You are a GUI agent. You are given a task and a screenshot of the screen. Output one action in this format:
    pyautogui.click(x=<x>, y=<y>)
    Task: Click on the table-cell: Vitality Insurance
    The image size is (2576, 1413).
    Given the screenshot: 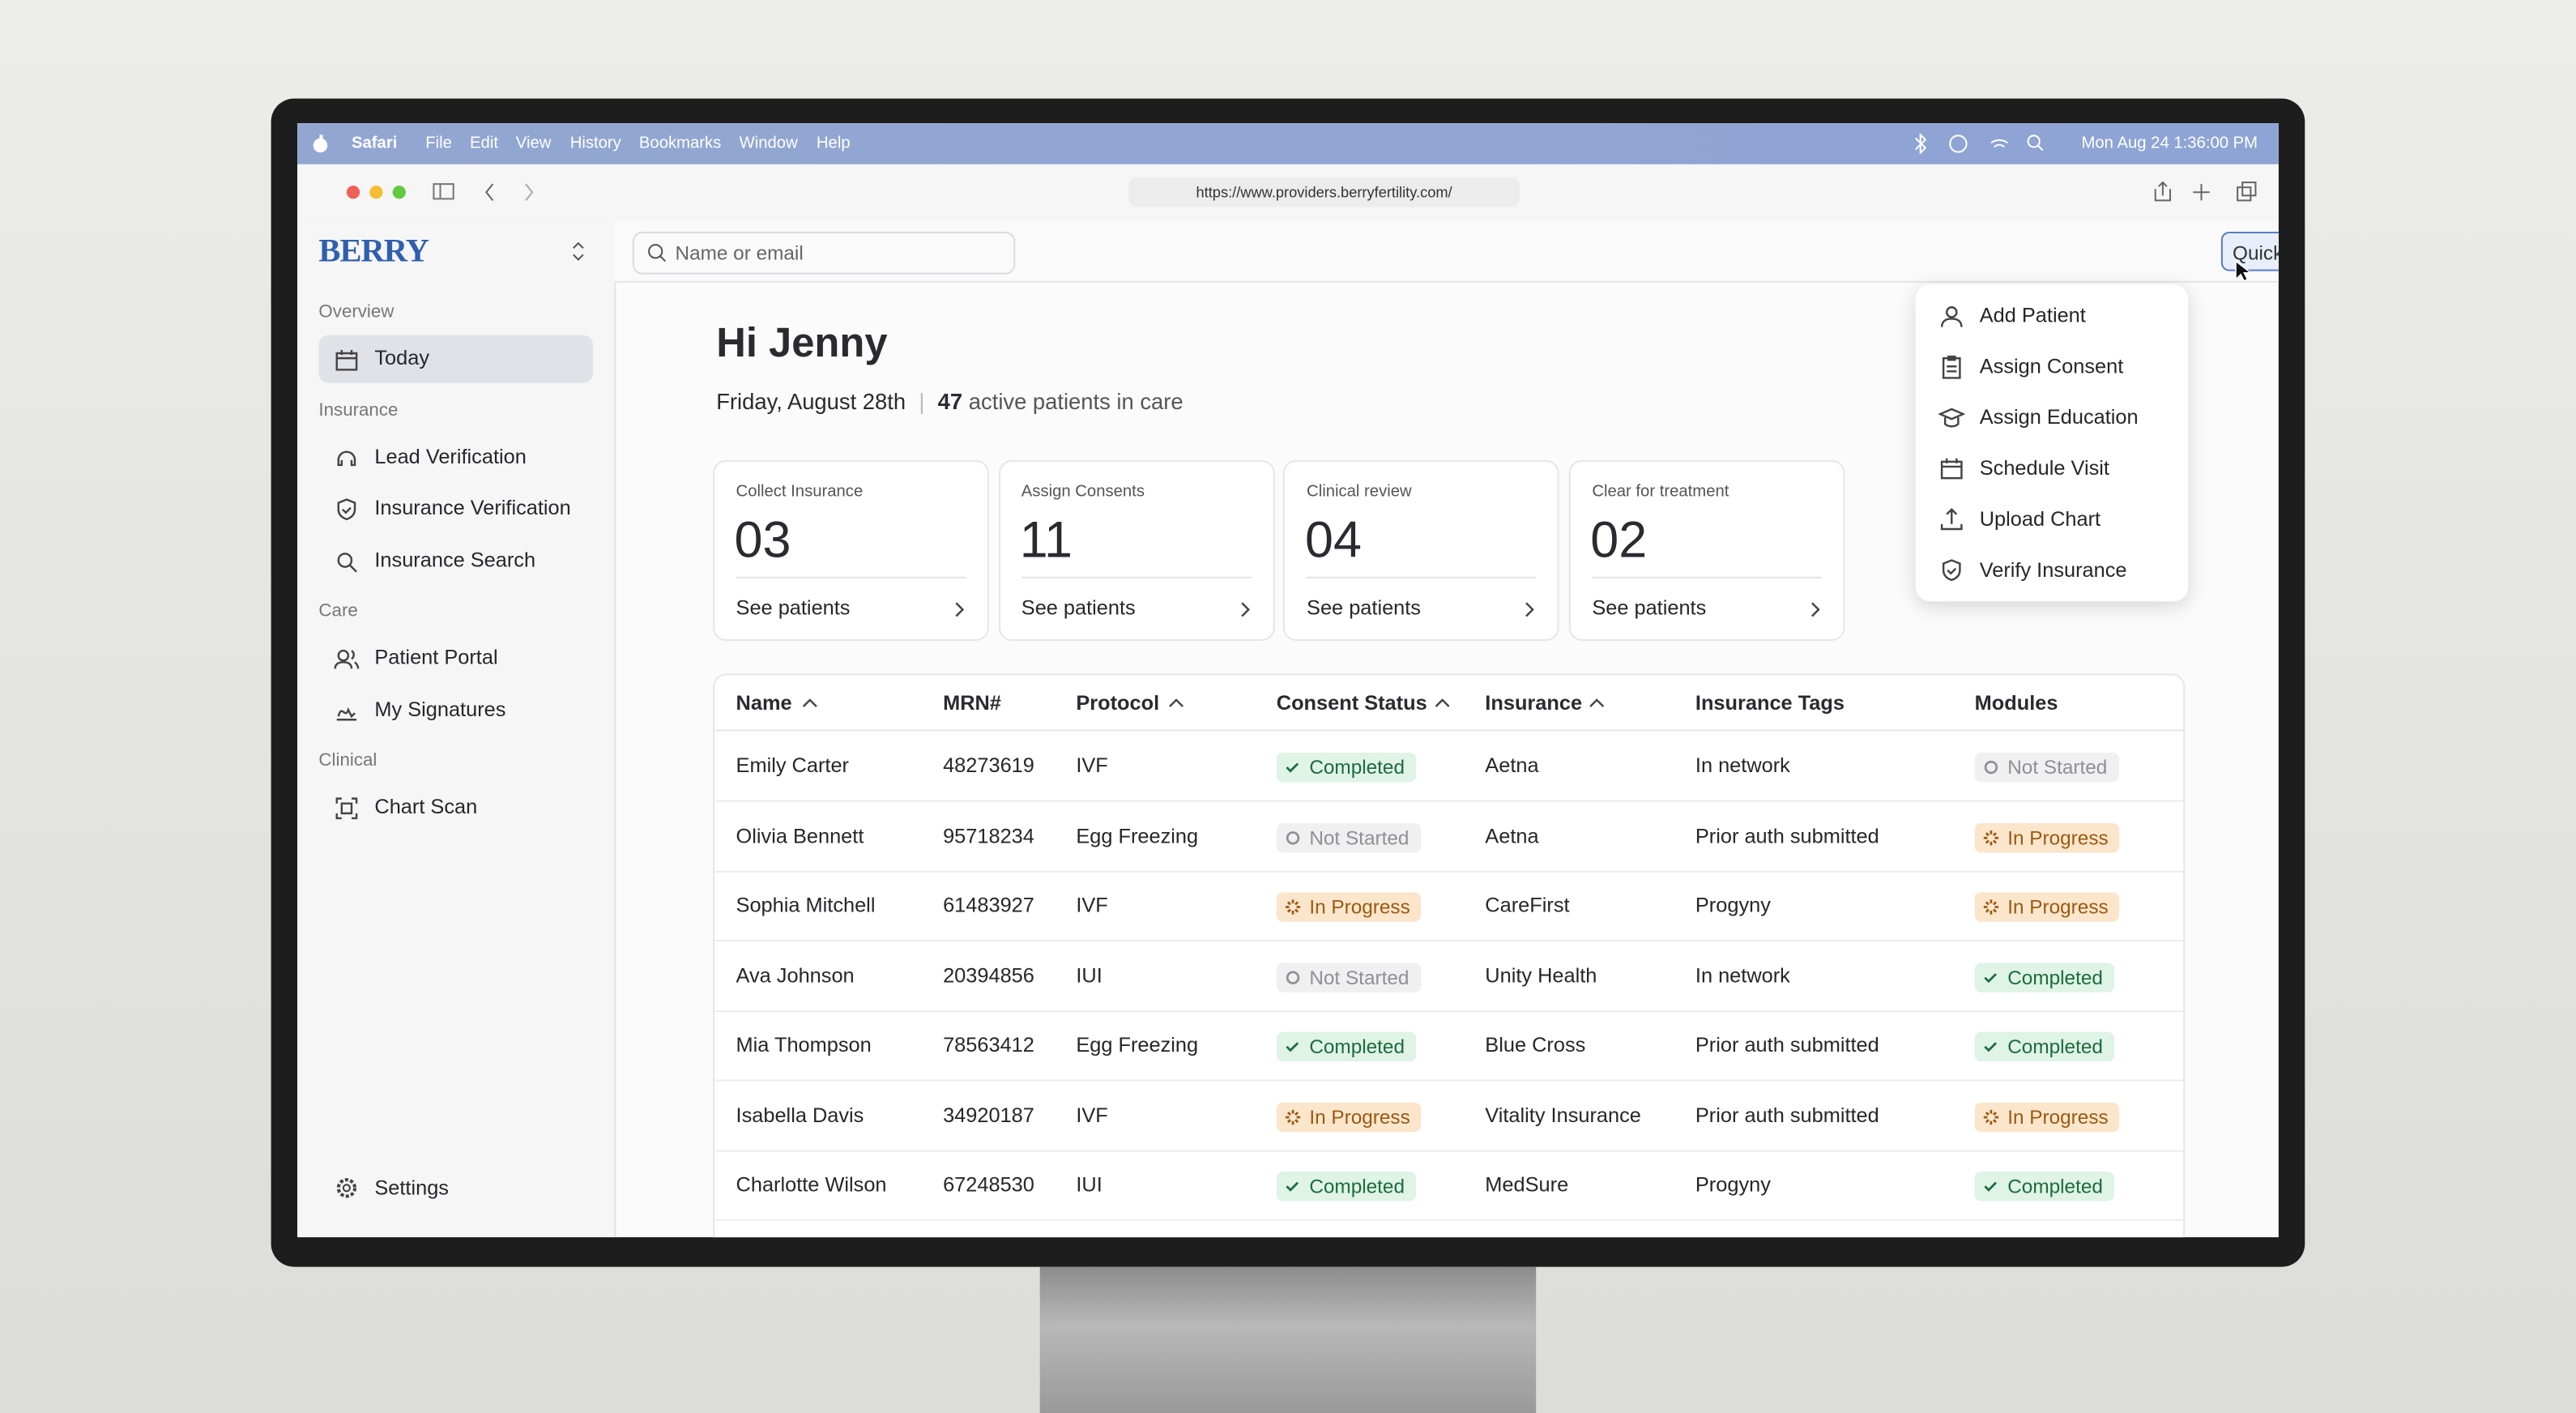 What is the action you would take?
    pyautogui.click(x=1563, y=1115)
    